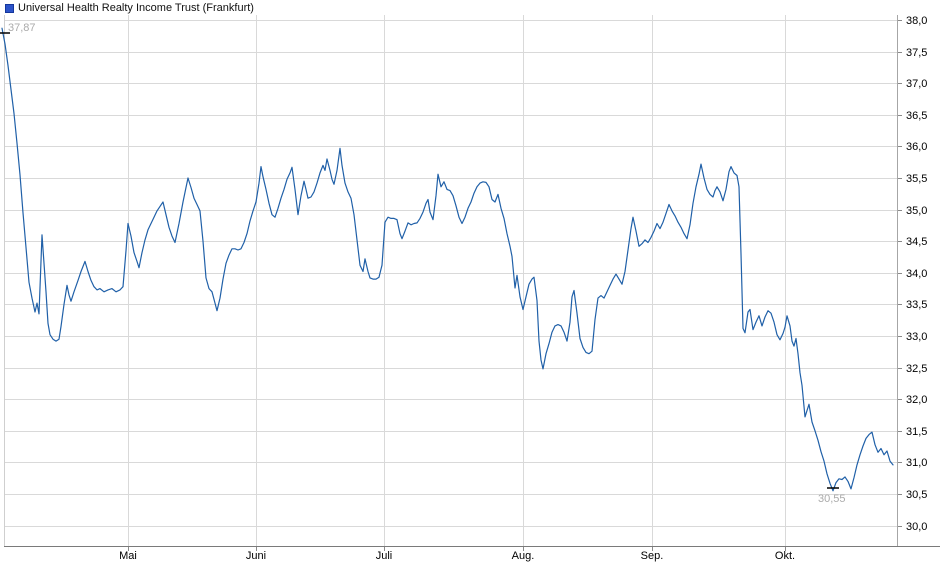 The image size is (940, 579). Describe the element at coordinates (916, 400) in the screenshot. I see `y-axis-label: 32,0` at that location.